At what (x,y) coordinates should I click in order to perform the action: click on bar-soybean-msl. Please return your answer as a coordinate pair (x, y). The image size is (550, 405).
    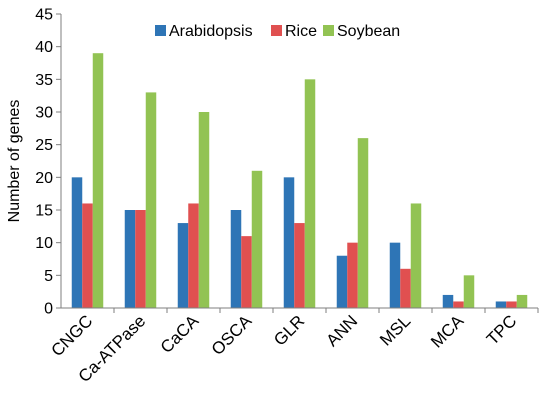
    Looking at the image, I should click on (416, 255).